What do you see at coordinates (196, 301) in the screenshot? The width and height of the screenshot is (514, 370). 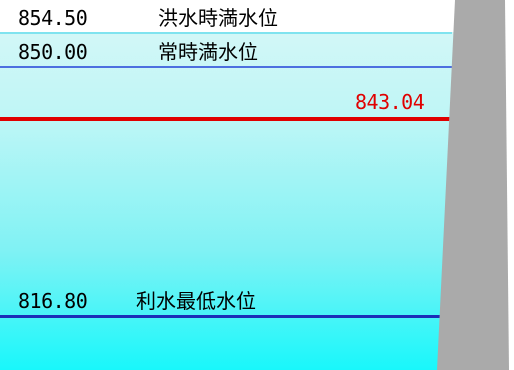 I see `minimum-level-label: 利水最低水位` at bounding box center [196, 301].